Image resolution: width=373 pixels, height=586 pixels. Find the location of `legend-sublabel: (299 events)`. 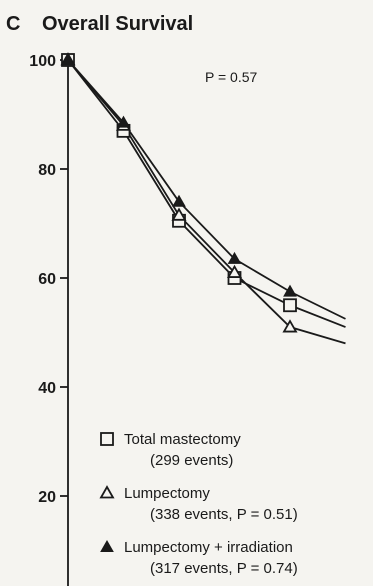

legend-sublabel: (299 events) is located at coordinates (191, 460).